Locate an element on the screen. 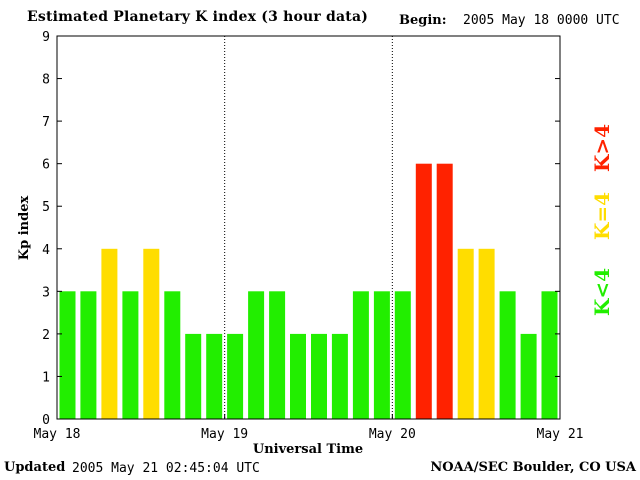 The height and width of the screenshot is (480, 640). x-axis-title: Universal Time is located at coordinates (308, 449).